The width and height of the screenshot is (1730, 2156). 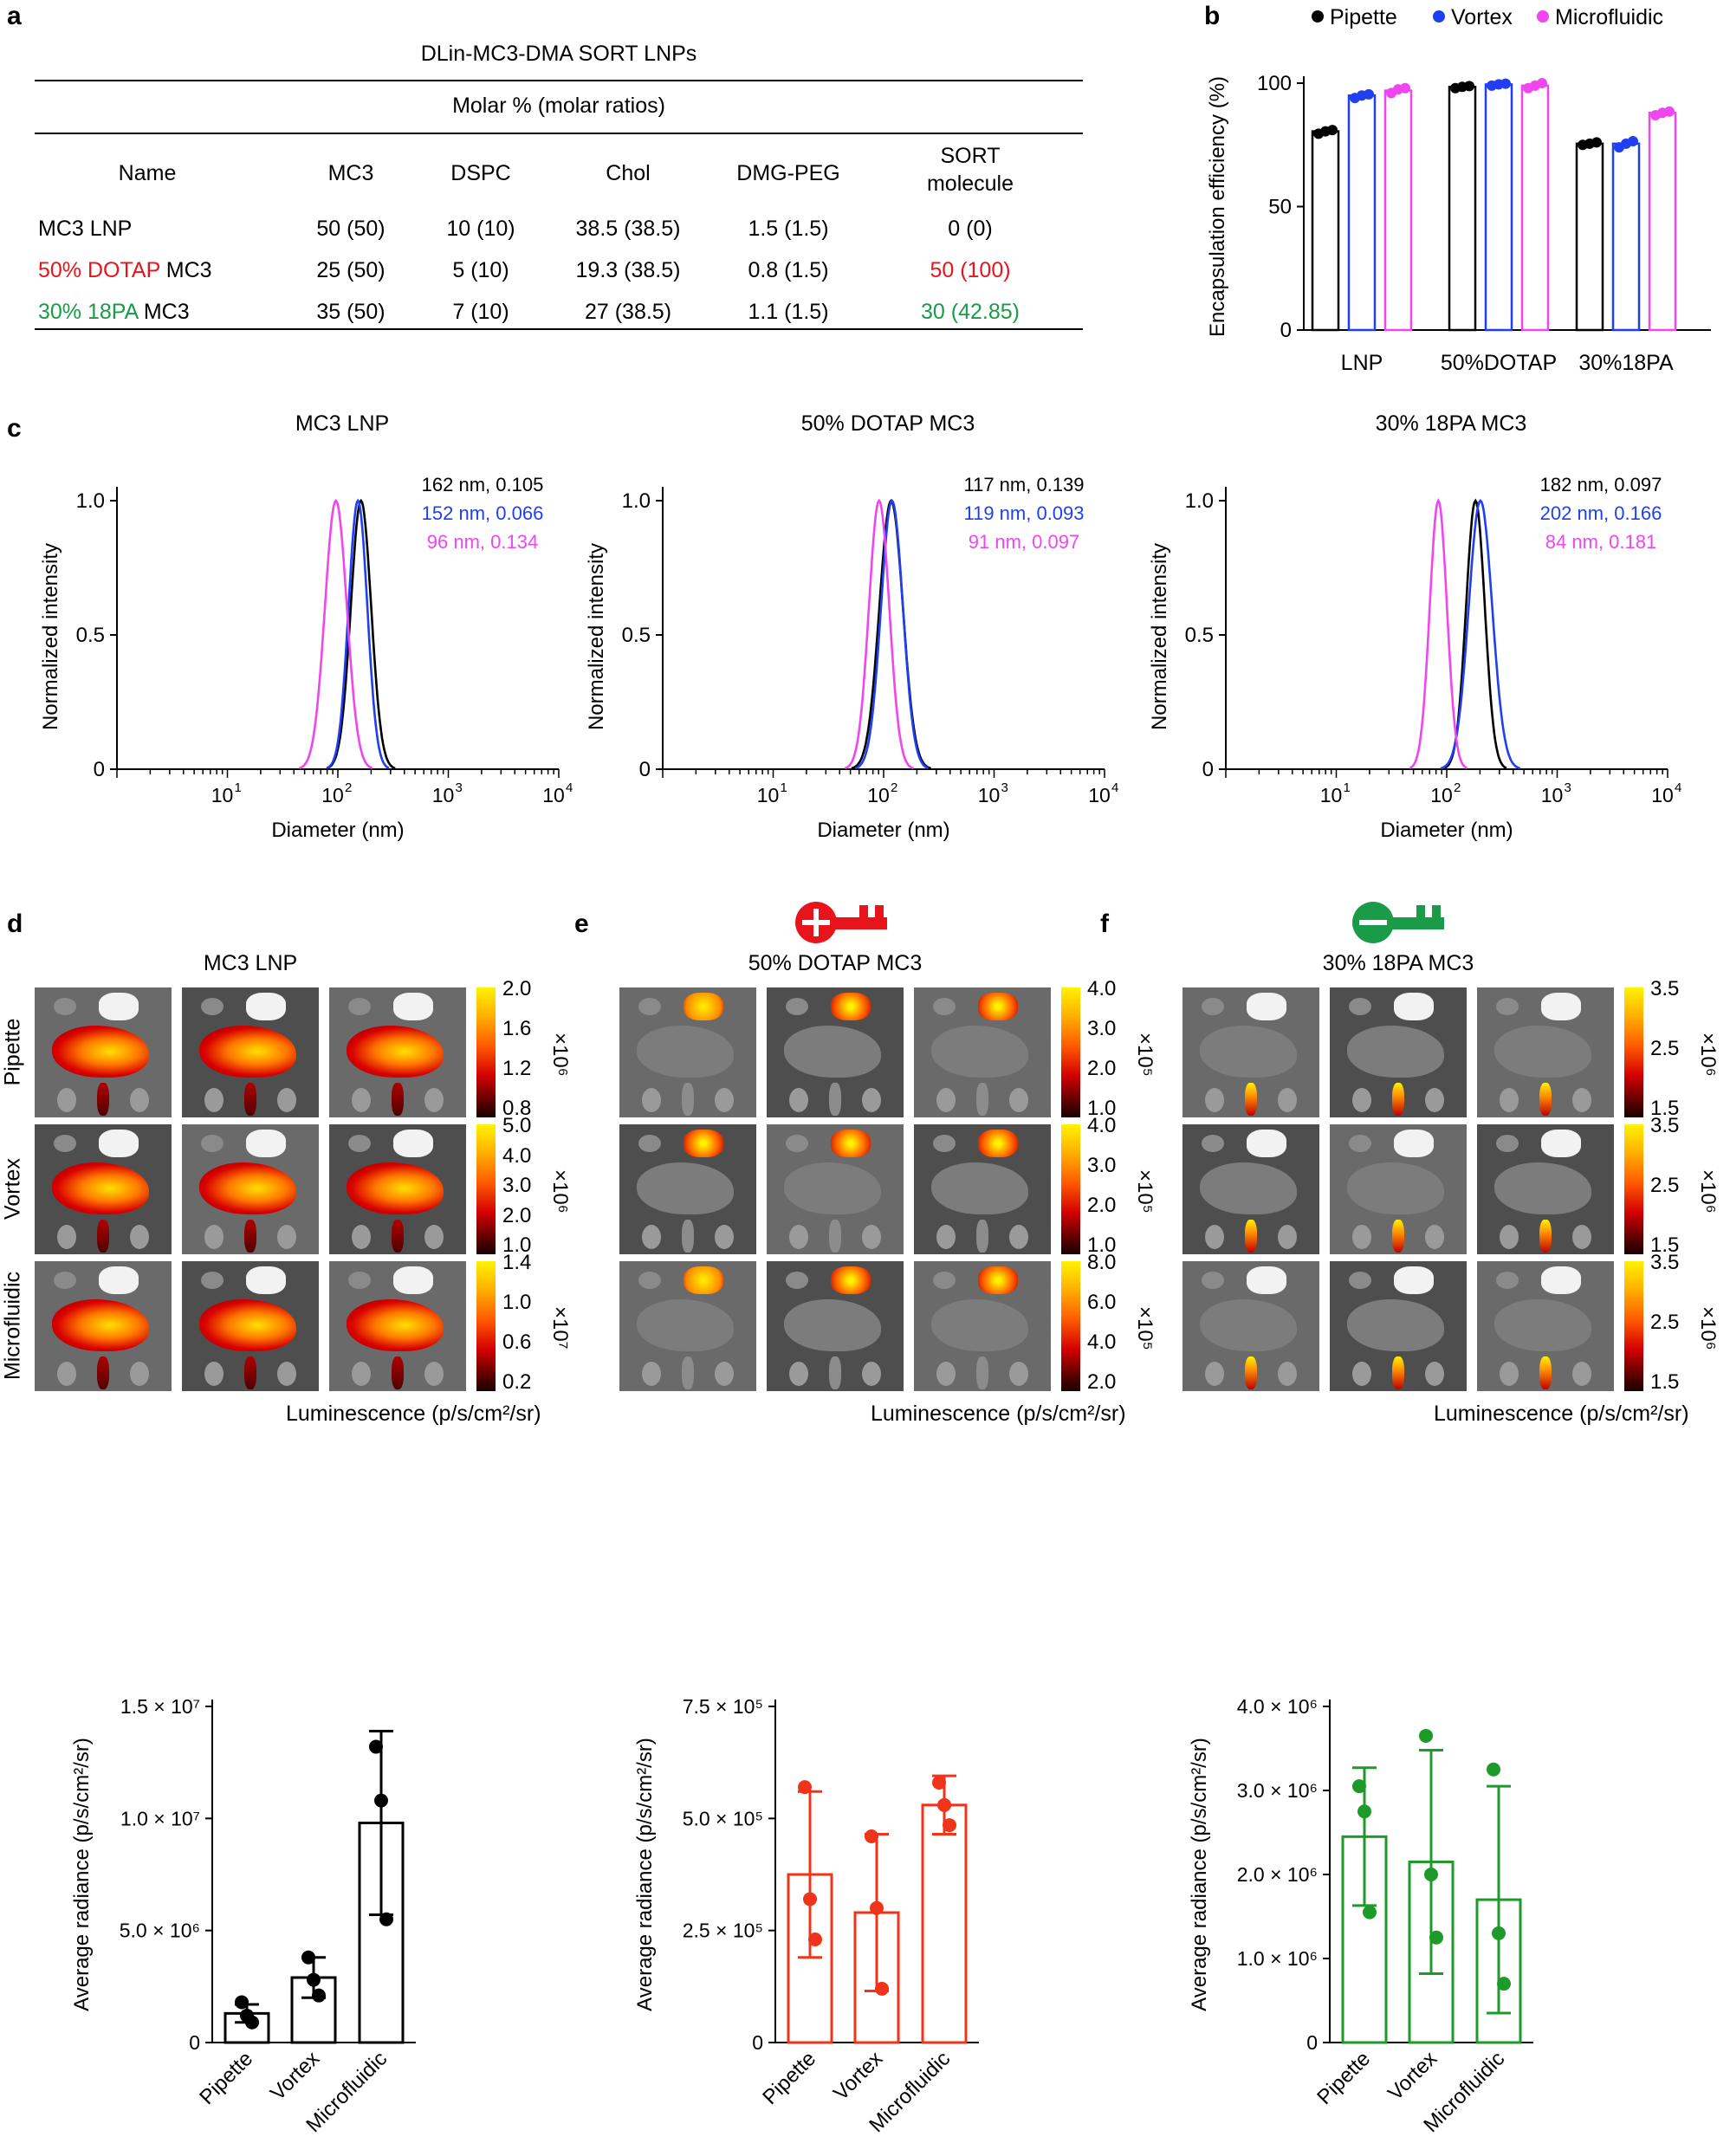 What do you see at coordinates (1004, 787) in the screenshot?
I see `x-tick-exponent: 3` at bounding box center [1004, 787].